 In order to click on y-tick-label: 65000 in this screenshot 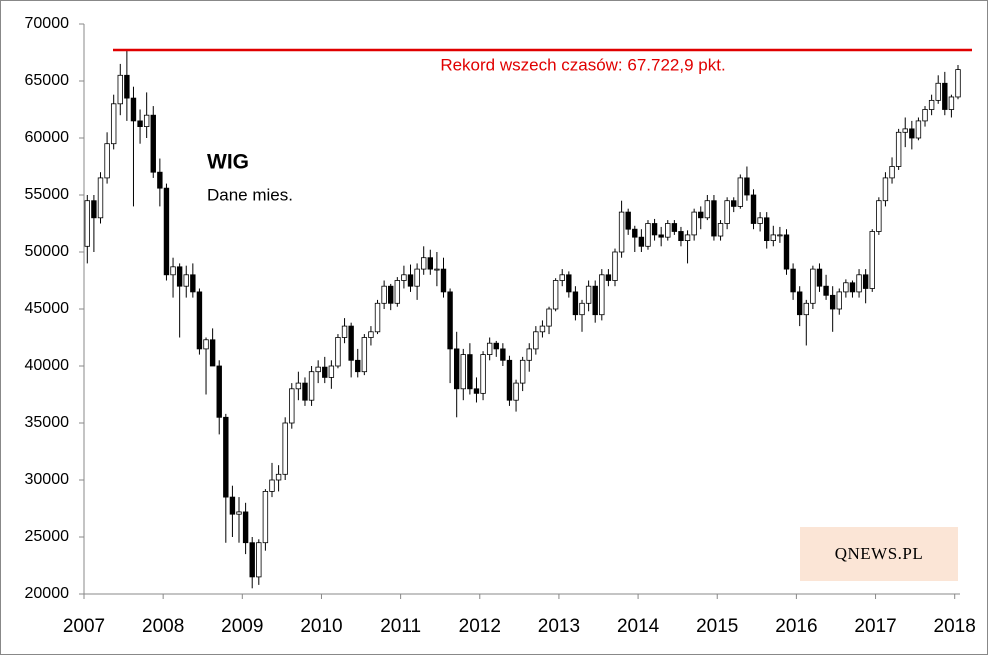, I will do `click(47, 80)`.